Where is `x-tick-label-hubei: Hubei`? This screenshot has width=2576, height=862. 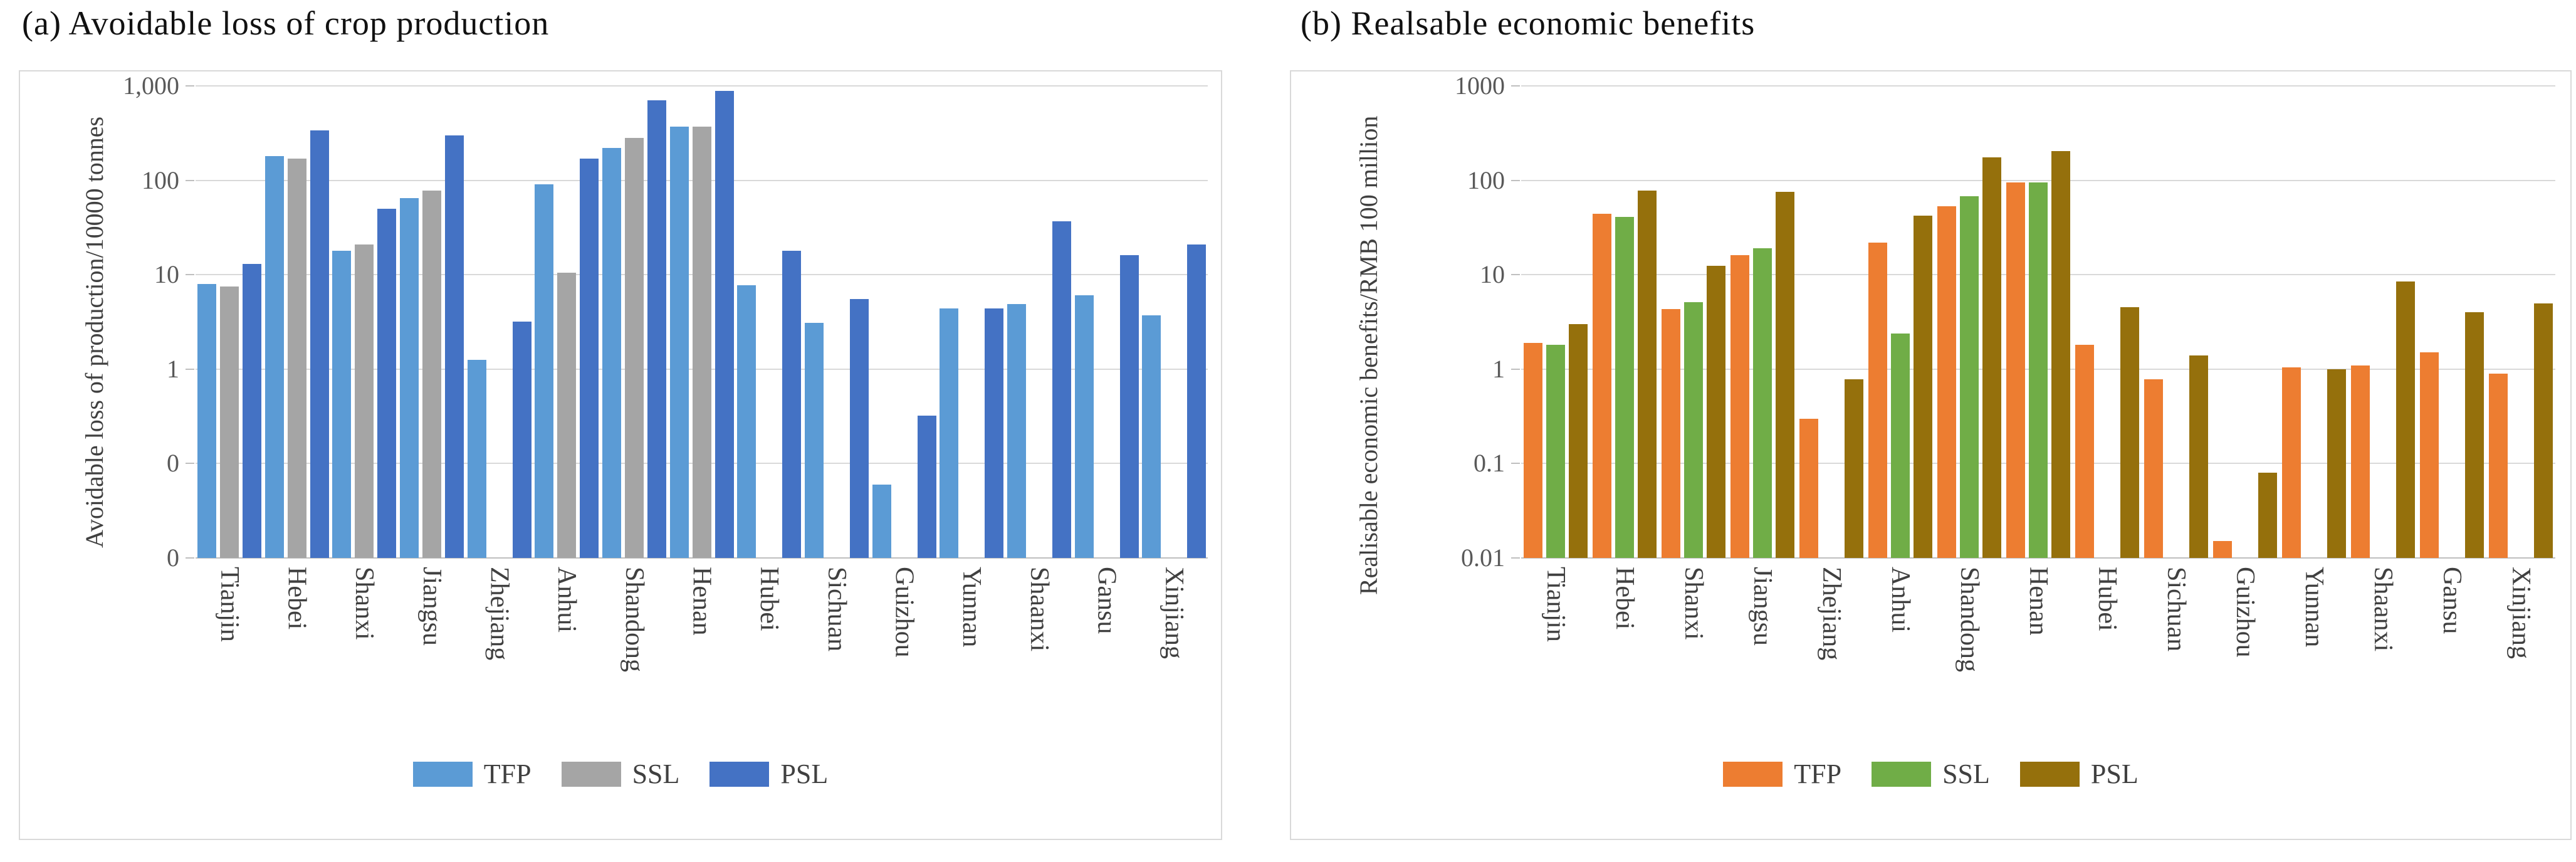 x-tick-label-hubei: Hubei is located at coordinates (2107, 599).